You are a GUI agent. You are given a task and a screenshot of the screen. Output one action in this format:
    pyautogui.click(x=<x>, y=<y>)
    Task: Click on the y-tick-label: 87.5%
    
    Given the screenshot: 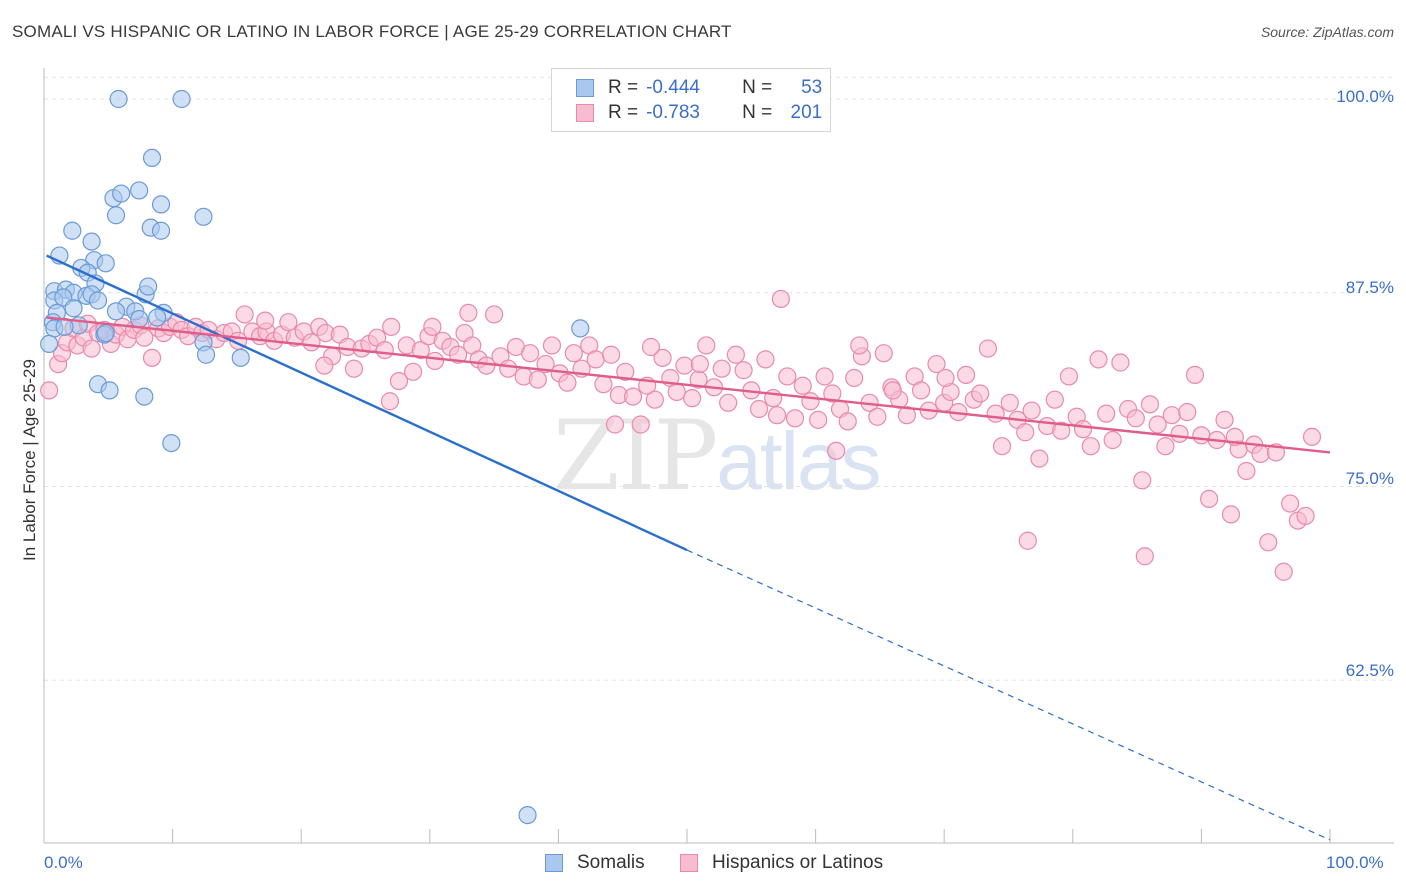 What is the action you would take?
    pyautogui.click(x=1369, y=287)
    